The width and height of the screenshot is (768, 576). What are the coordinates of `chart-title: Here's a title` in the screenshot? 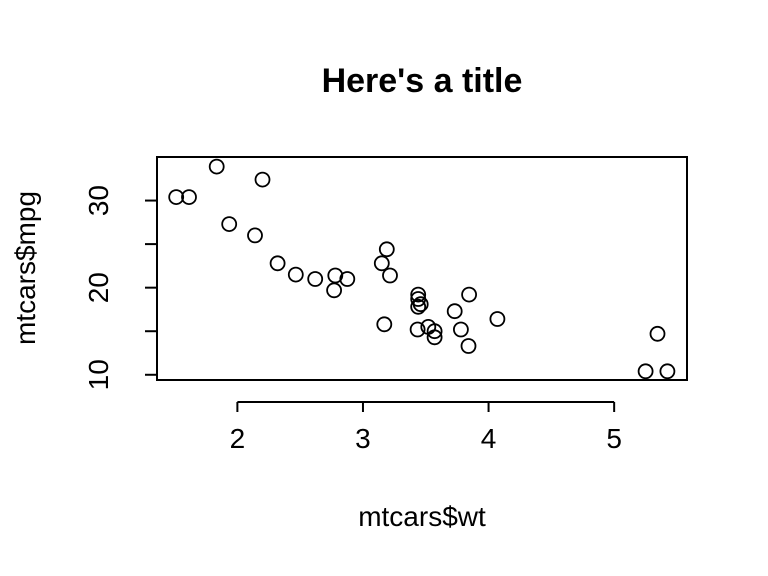 It's located at (422, 81).